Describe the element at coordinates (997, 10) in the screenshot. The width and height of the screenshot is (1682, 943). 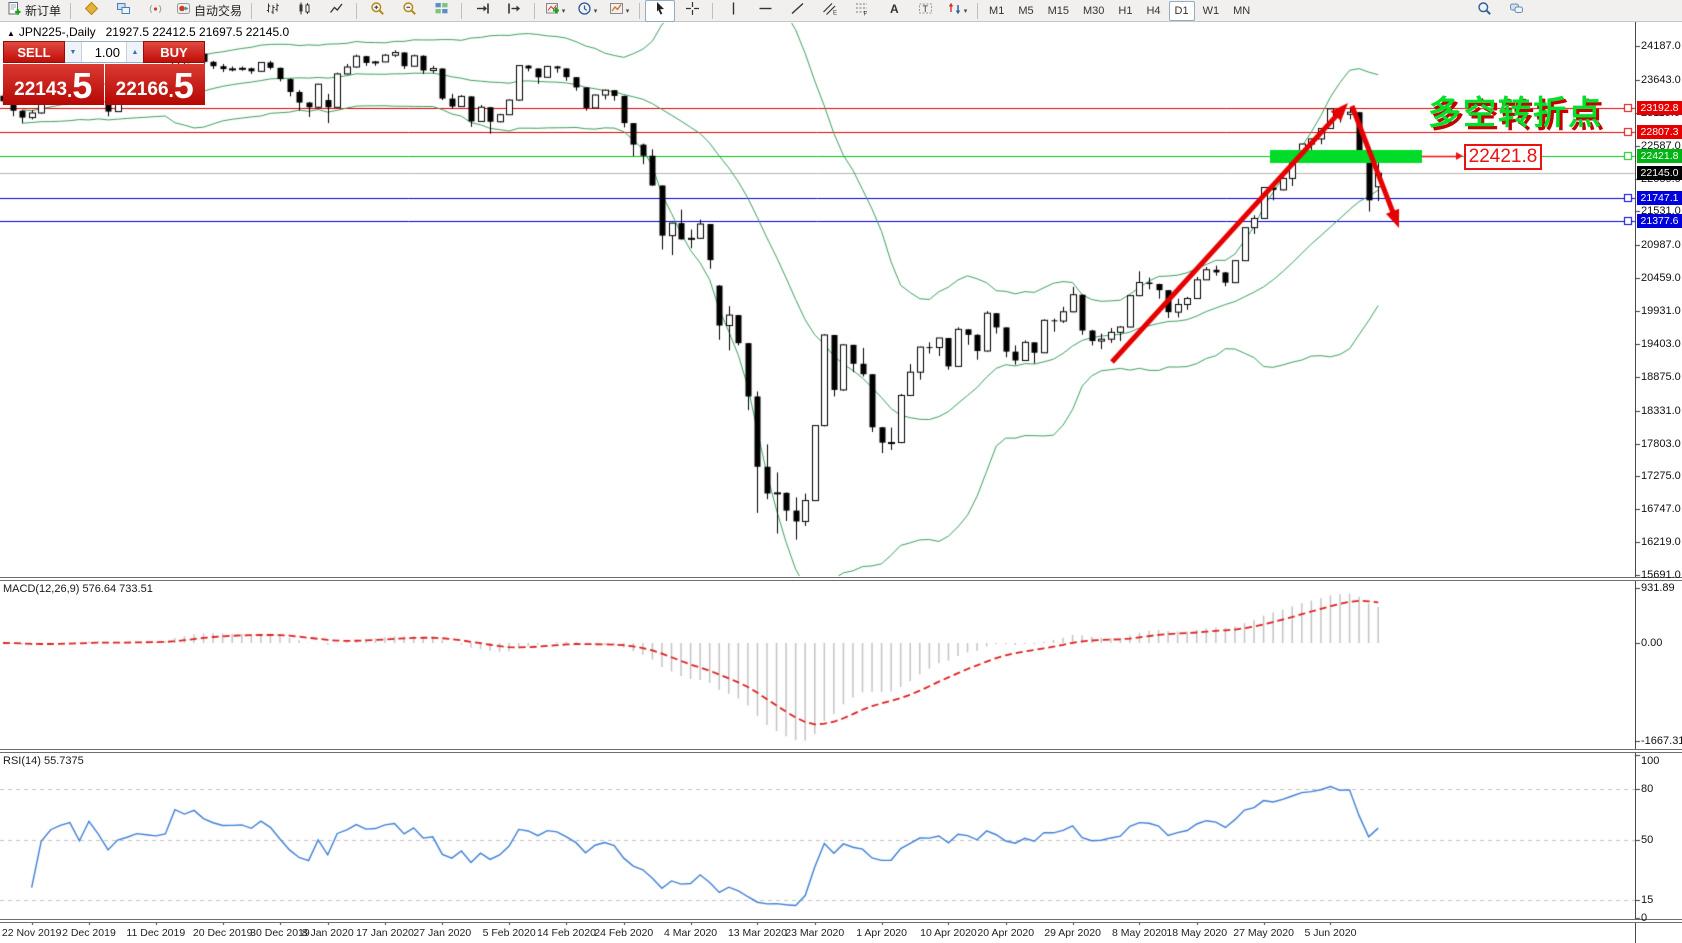
I see `timeframe-m1: M1` at that location.